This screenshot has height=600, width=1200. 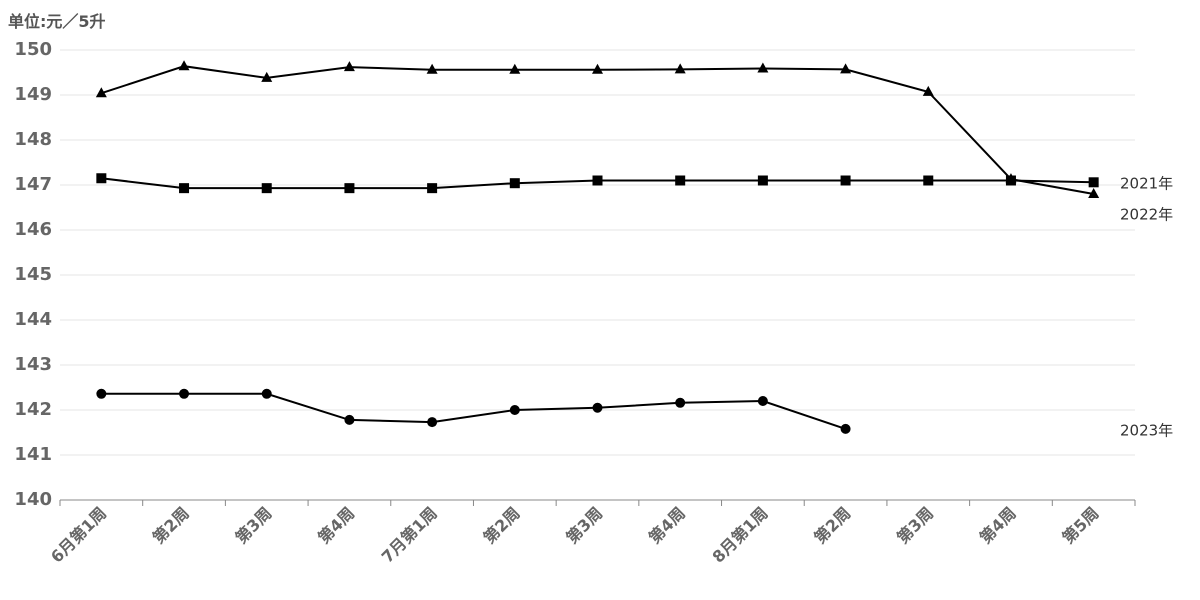 What do you see at coordinates (33, 274) in the screenshot?
I see `y-tick-label: 145` at bounding box center [33, 274].